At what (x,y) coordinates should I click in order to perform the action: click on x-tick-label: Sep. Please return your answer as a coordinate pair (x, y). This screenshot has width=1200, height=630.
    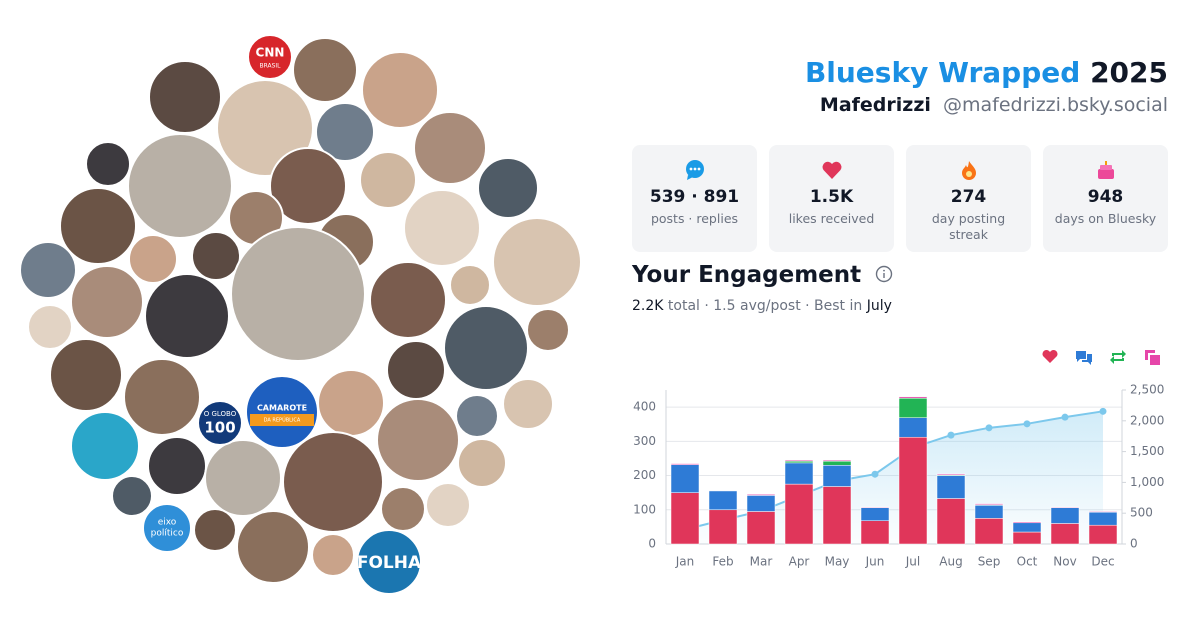
    Looking at the image, I should click on (989, 562).